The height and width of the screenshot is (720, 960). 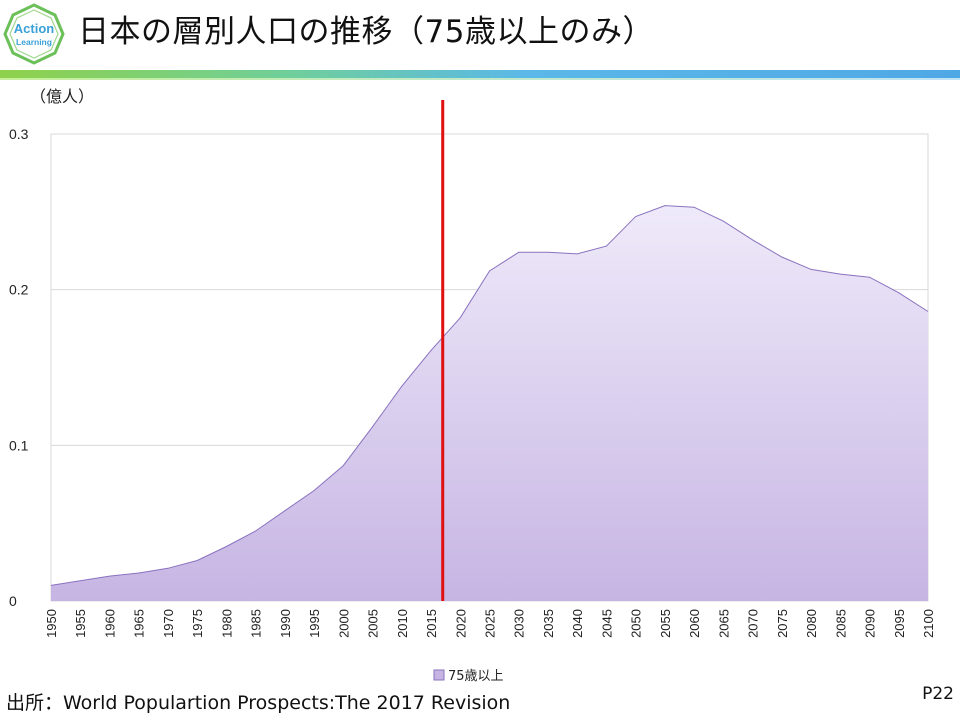 I want to click on header-divider, so click(x=480, y=74).